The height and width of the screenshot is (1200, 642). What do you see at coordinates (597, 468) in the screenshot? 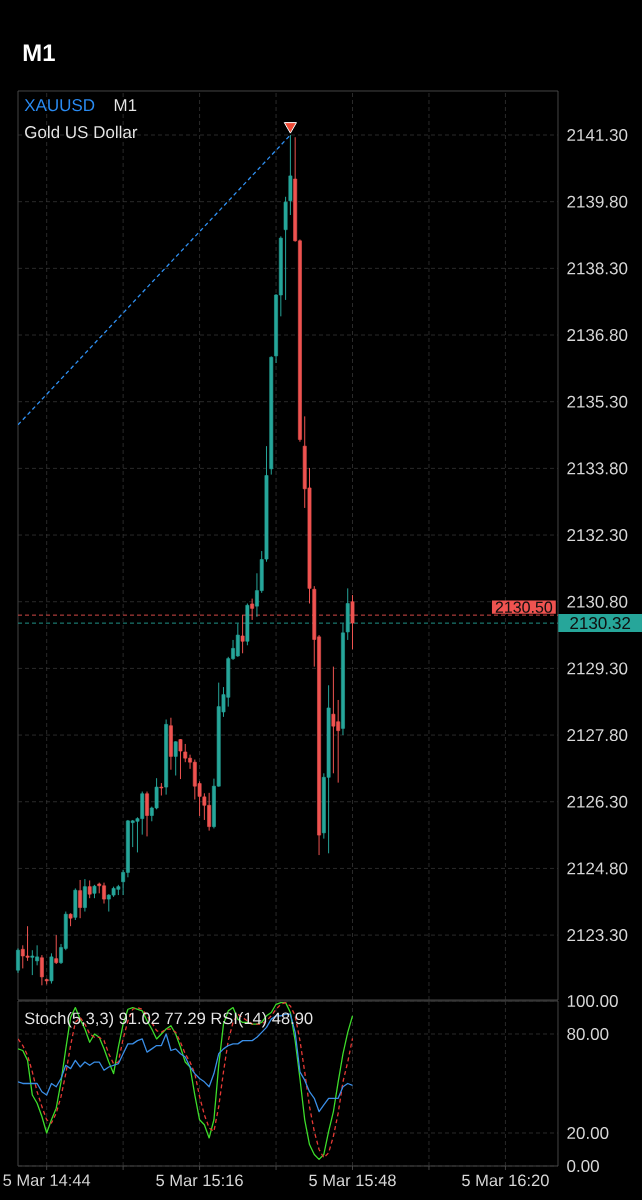
I see `y-tick-label: 2133.80` at bounding box center [597, 468].